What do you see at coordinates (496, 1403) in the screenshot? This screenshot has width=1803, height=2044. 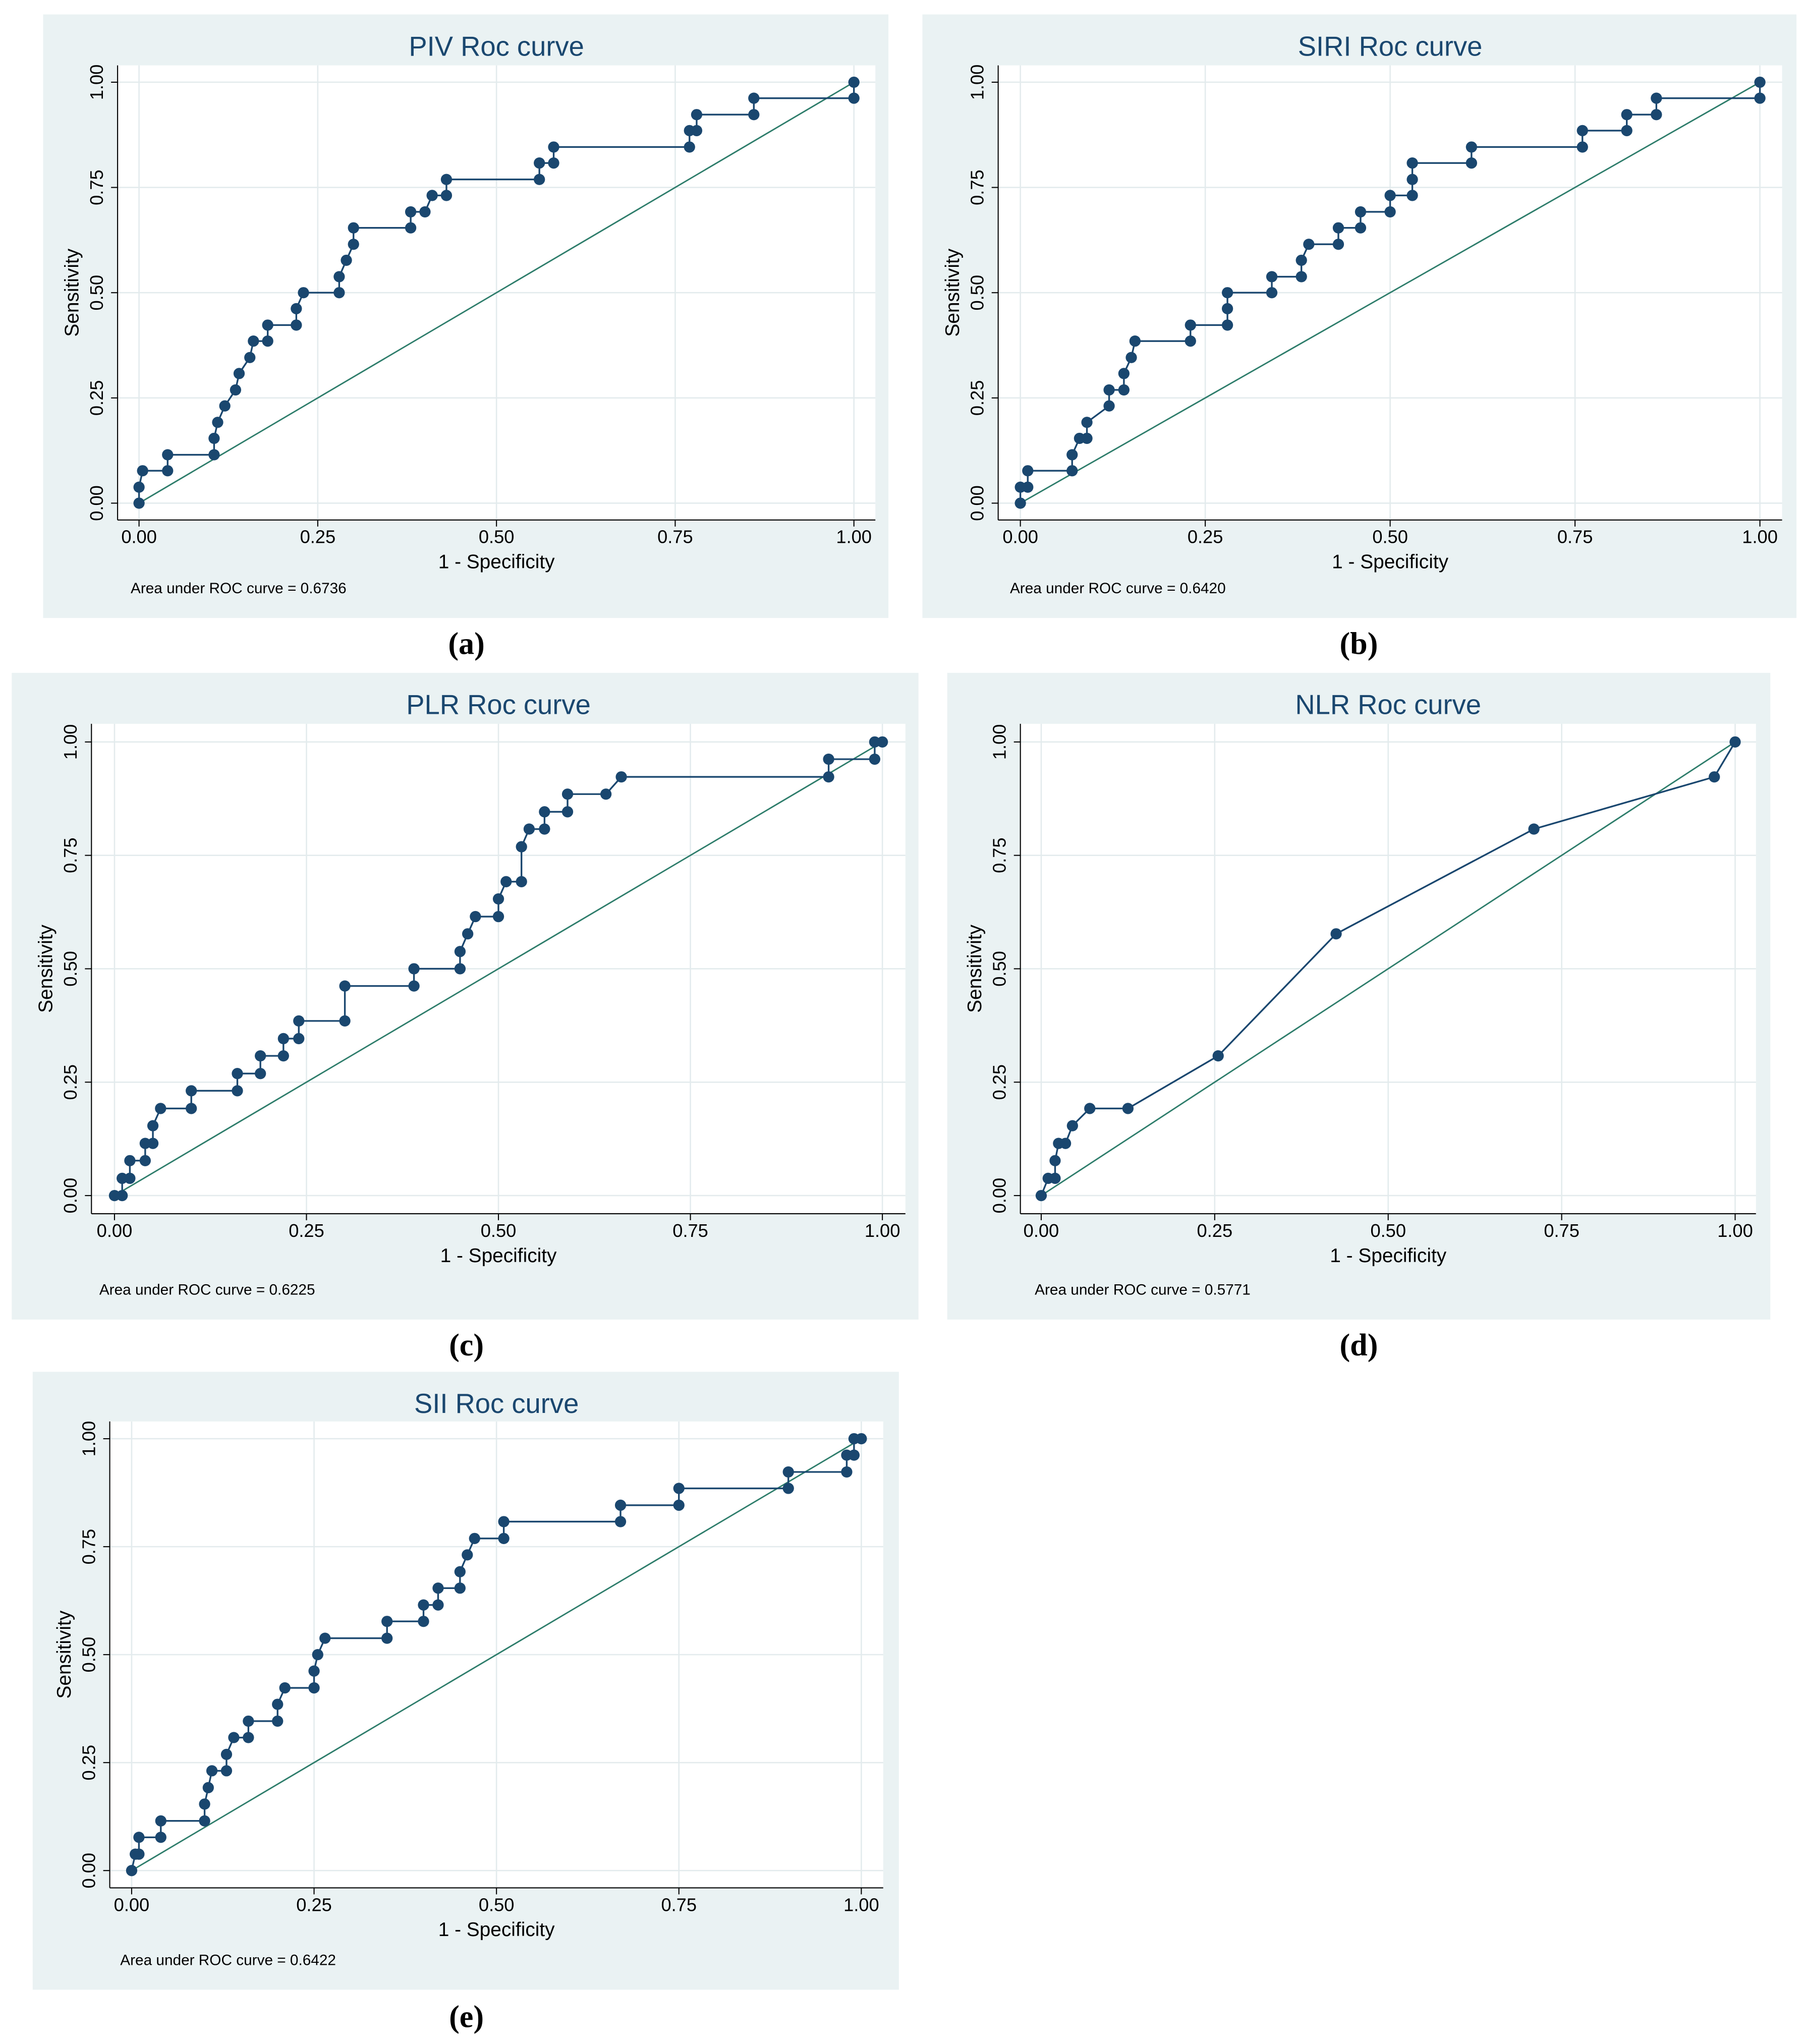 I see `chart-title: SII Roc curve` at bounding box center [496, 1403].